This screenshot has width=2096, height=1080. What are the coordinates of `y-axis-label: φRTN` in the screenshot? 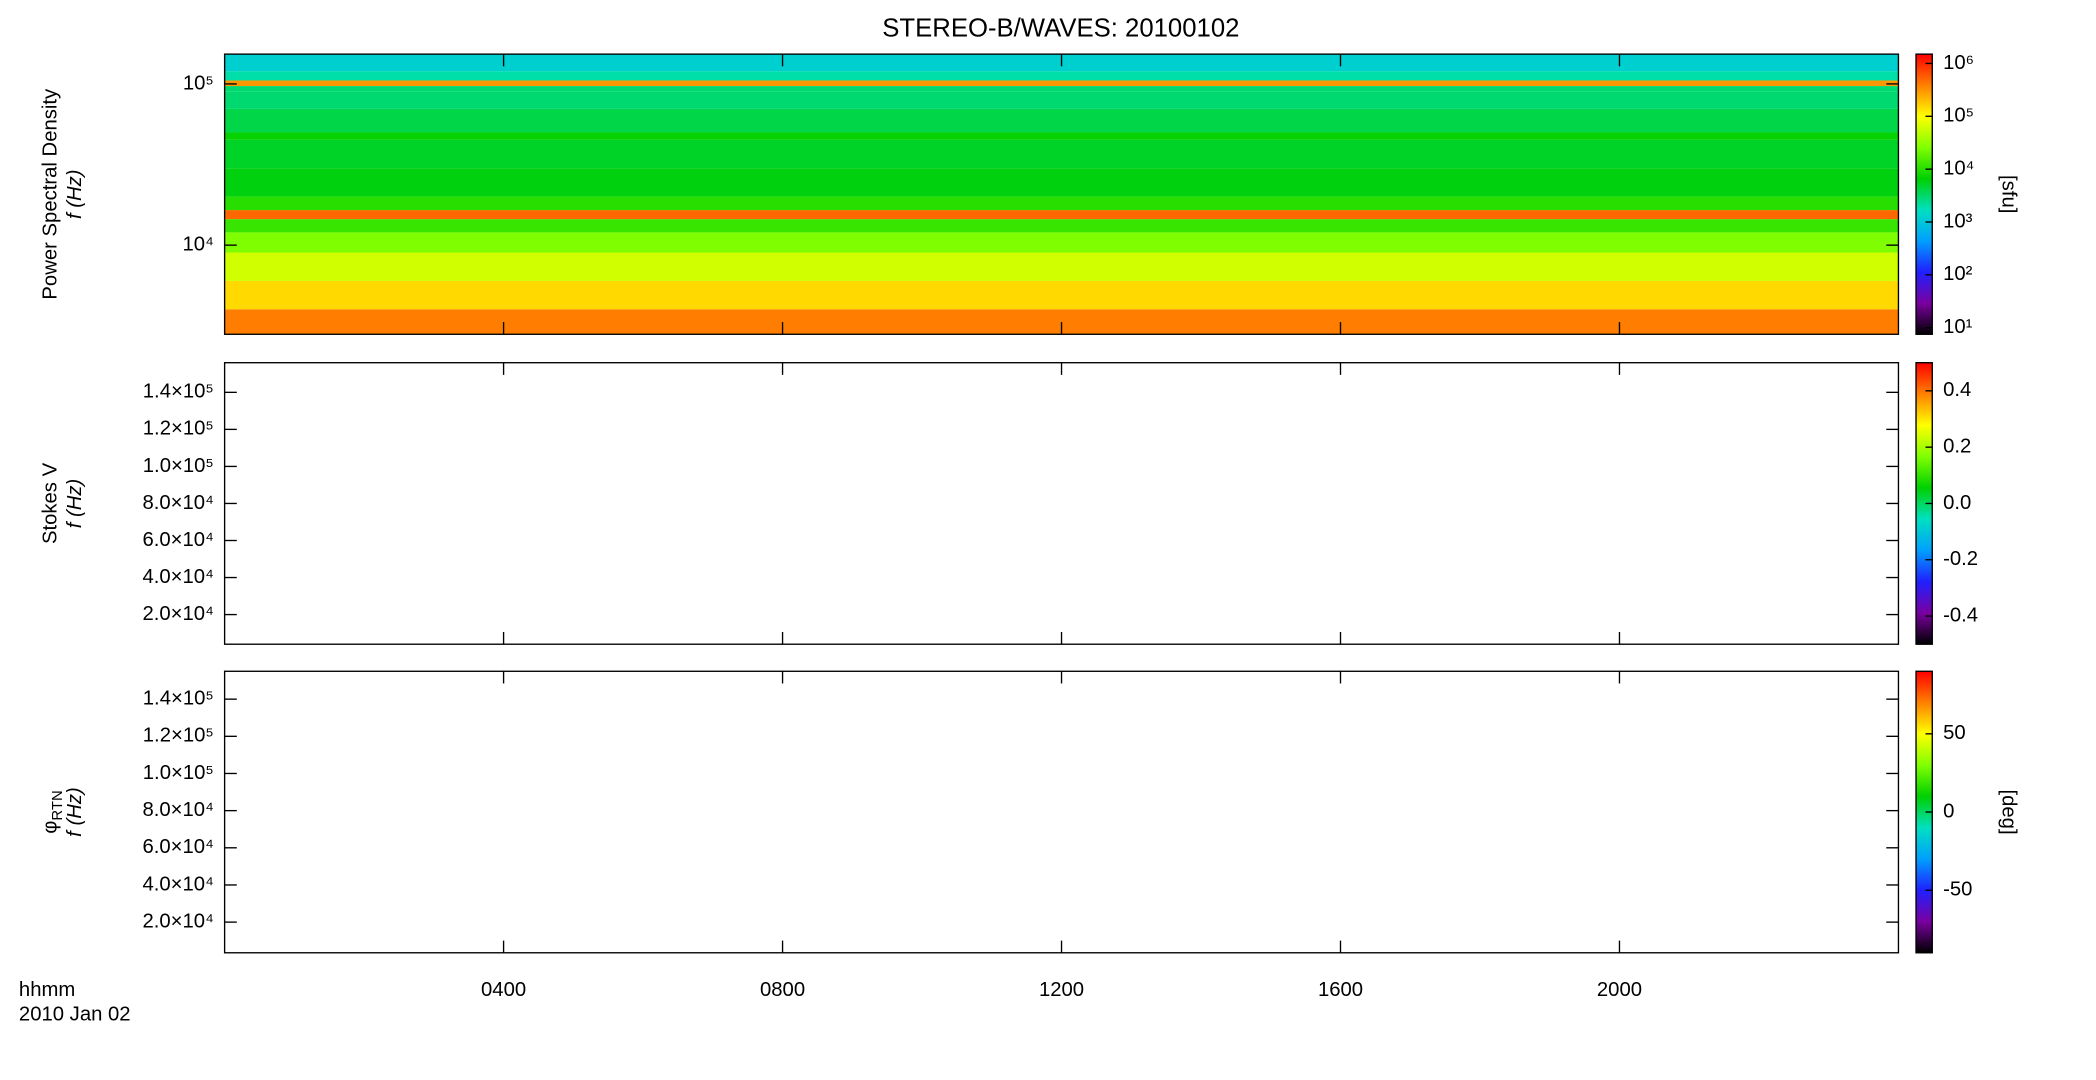 It's located at (53, 811).